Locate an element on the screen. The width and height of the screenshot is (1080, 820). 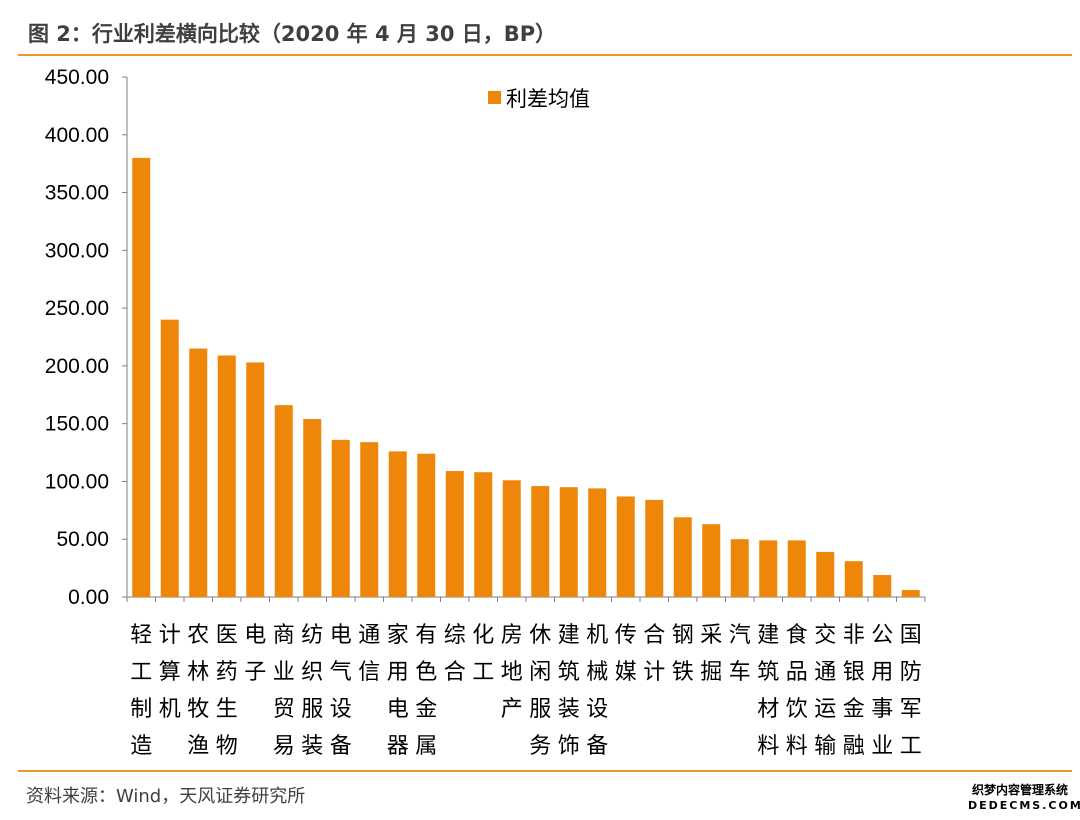
x-tick-label: 家用电器 is located at coordinates (398, 691).